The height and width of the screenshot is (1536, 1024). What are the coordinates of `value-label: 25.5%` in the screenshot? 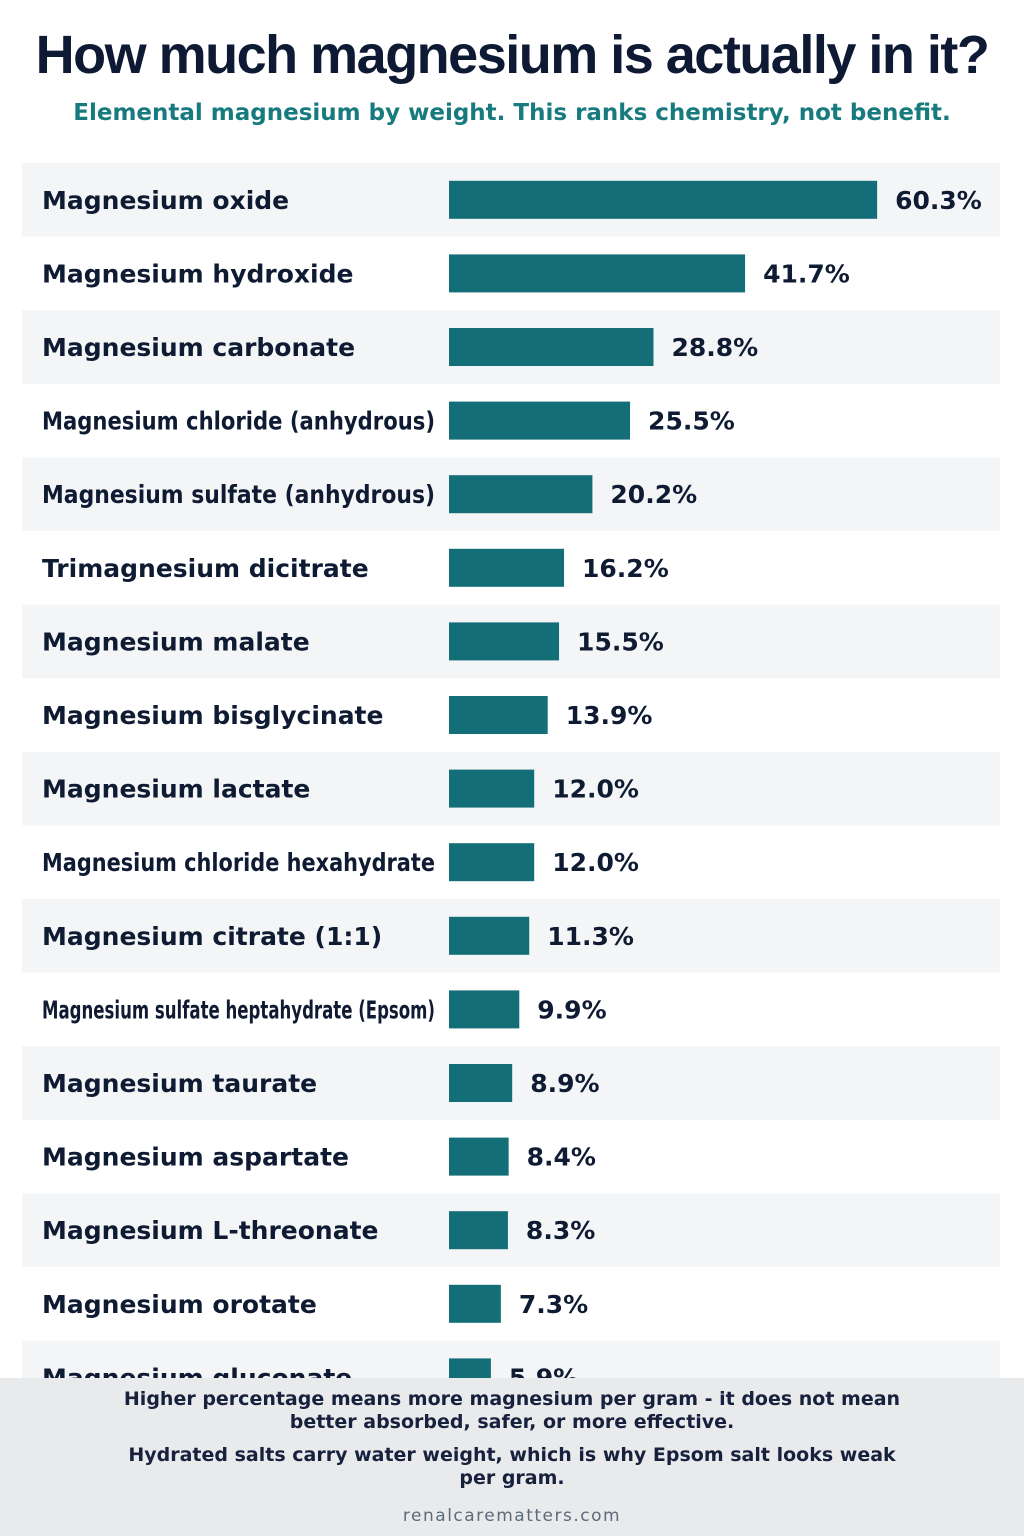 It's located at (691, 421).